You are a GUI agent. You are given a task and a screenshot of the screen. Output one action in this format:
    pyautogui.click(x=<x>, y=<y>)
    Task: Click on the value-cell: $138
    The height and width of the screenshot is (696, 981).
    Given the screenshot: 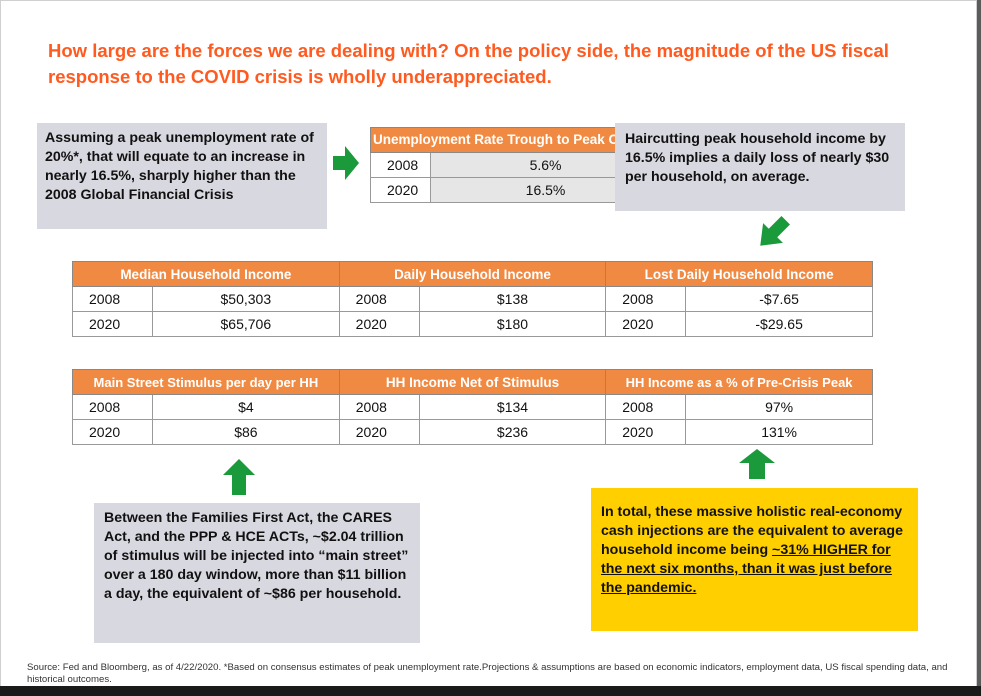 What is the action you would take?
    pyautogui.click(x=512, y=299)
    